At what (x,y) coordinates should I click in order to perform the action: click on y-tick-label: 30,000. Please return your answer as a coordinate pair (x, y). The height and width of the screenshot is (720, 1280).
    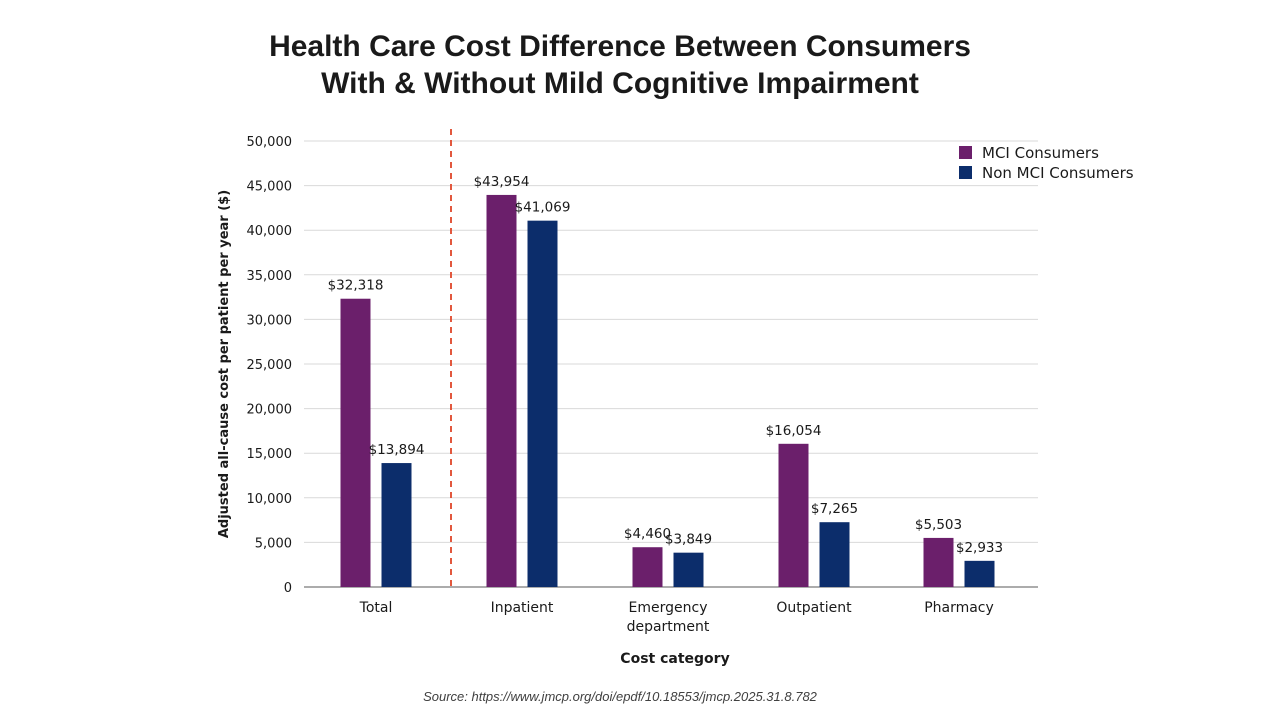
    Looking at the image, I should click on (270, 320).